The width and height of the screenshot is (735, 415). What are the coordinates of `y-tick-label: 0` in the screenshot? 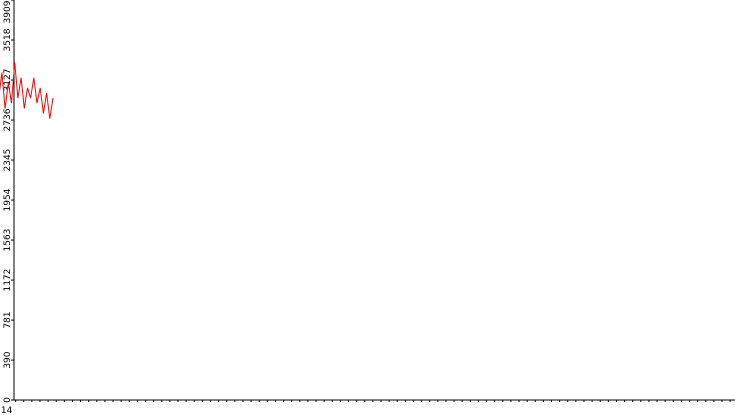 It's located at (8, 400).